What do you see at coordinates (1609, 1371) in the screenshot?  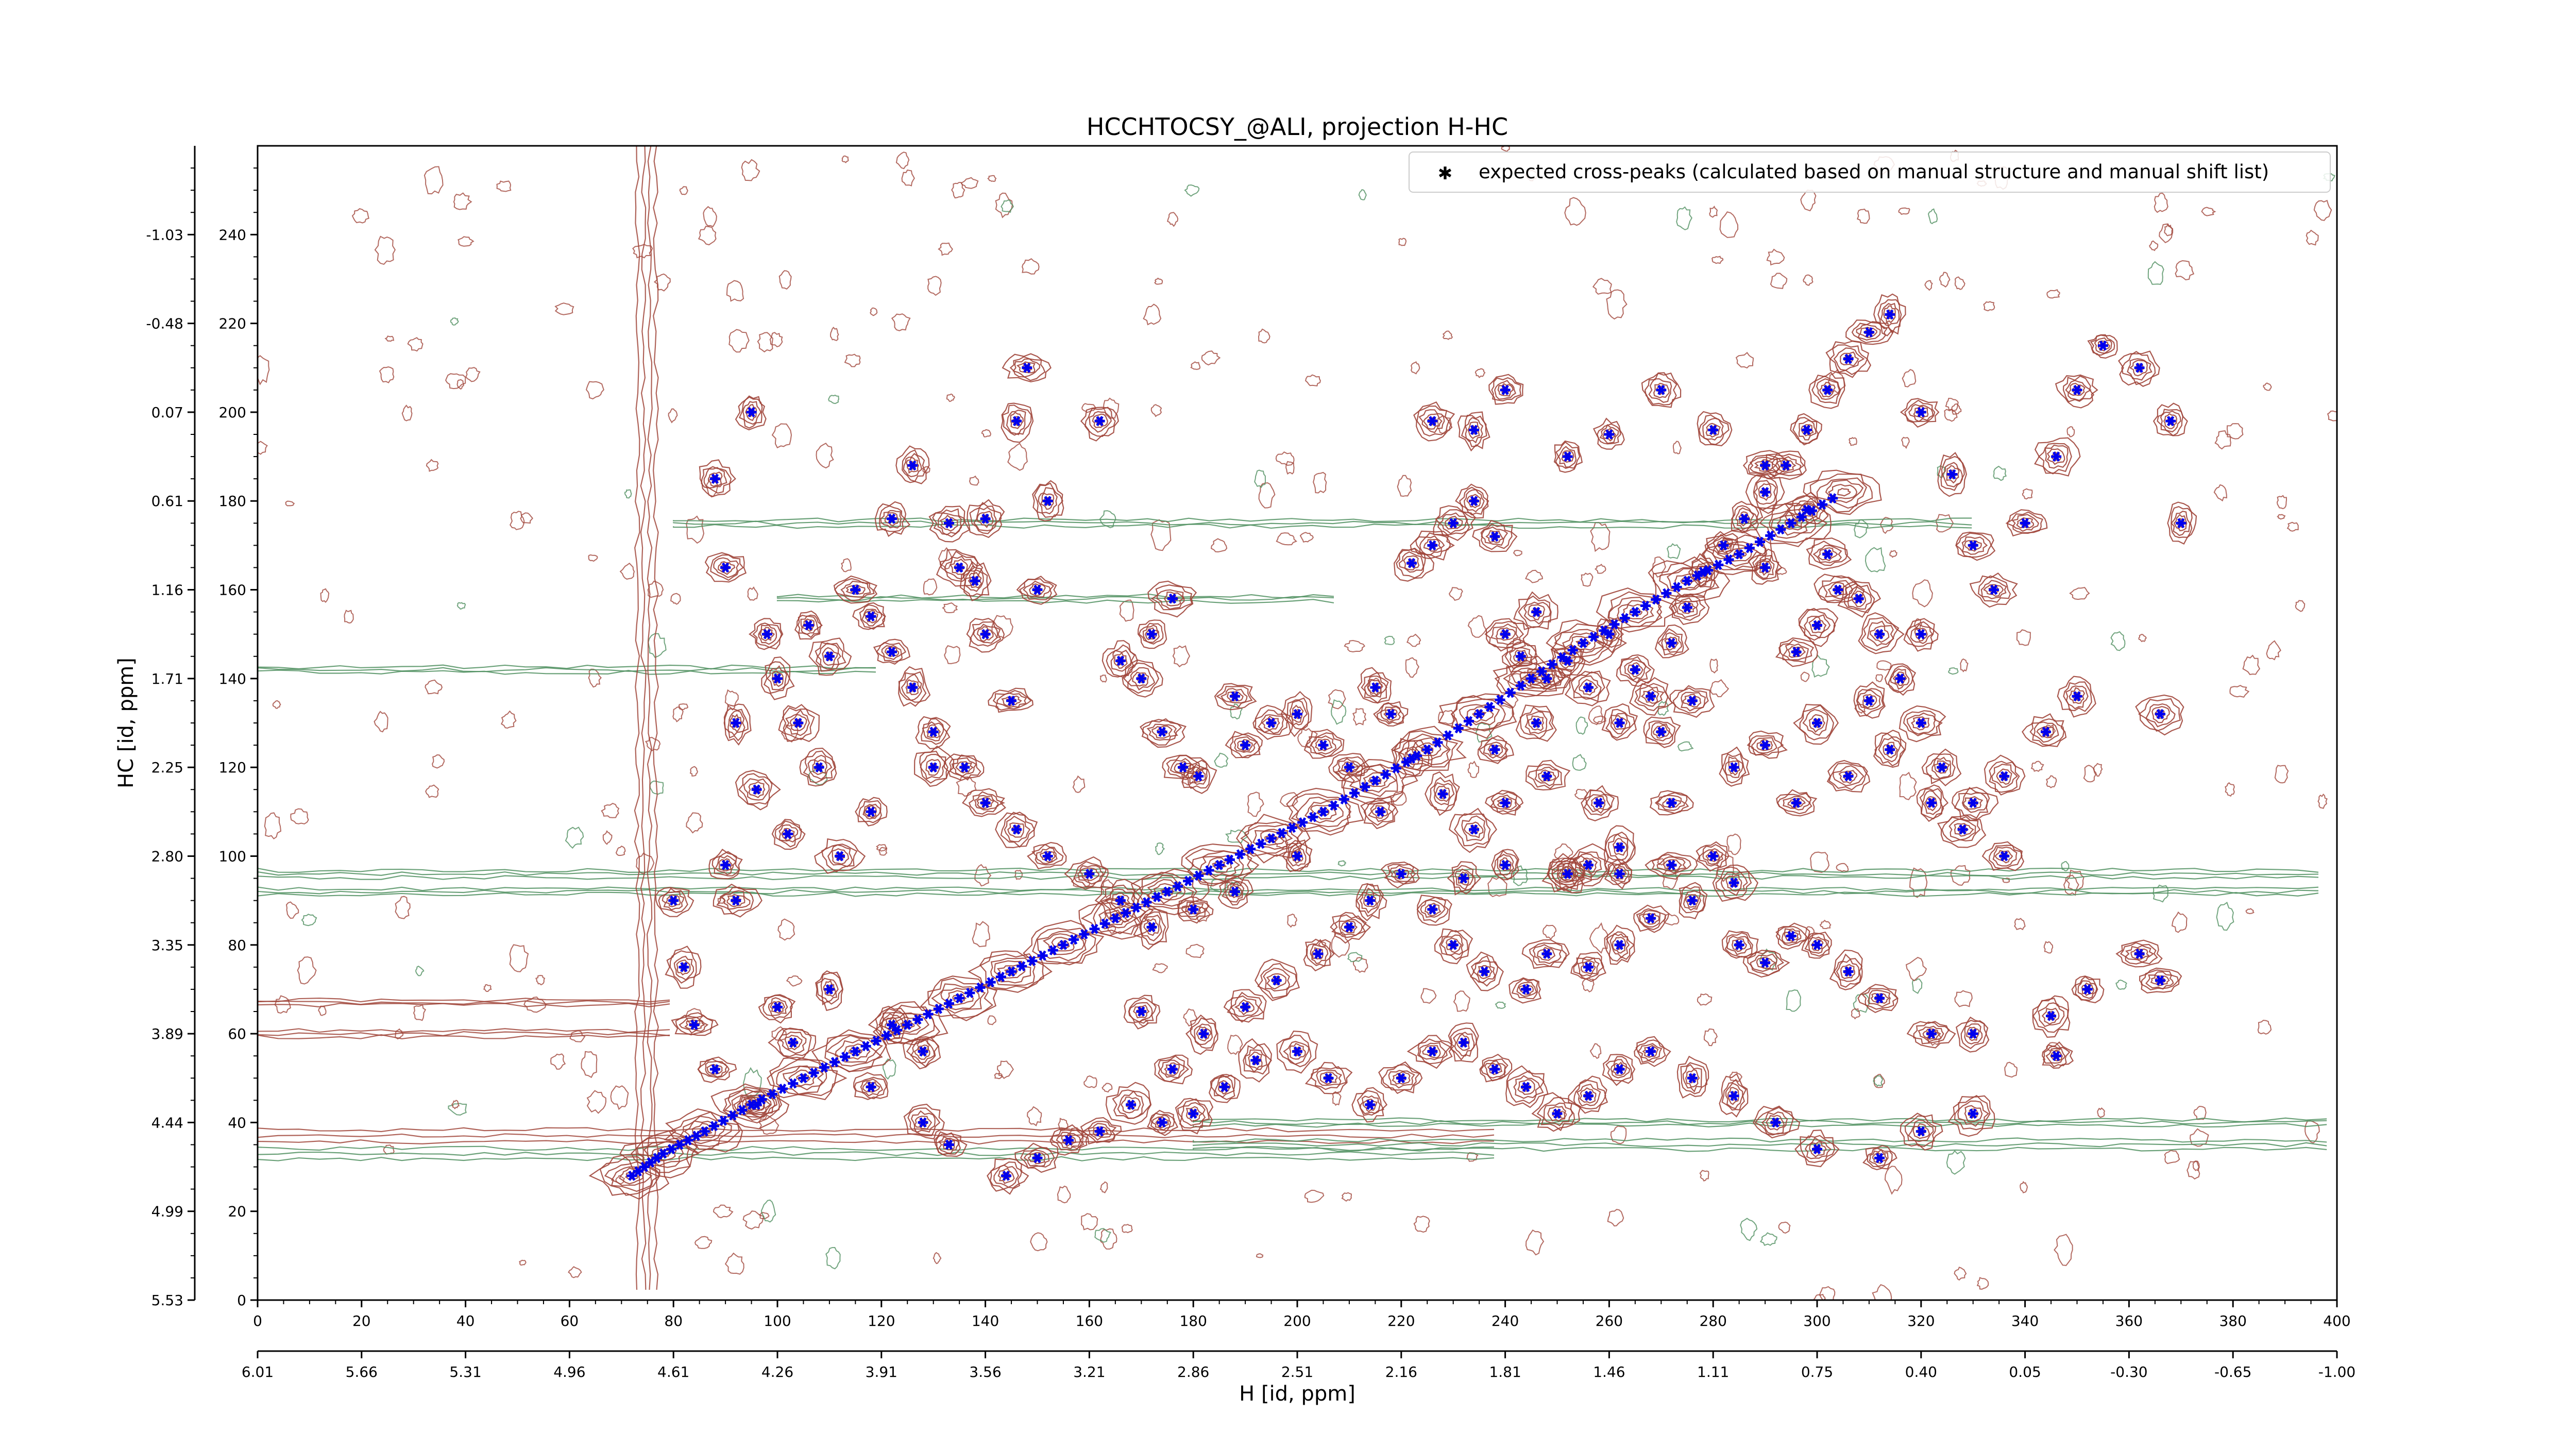 I see `x-ppm-tick-label: 1.46` at bounding box center [1609, 1371].